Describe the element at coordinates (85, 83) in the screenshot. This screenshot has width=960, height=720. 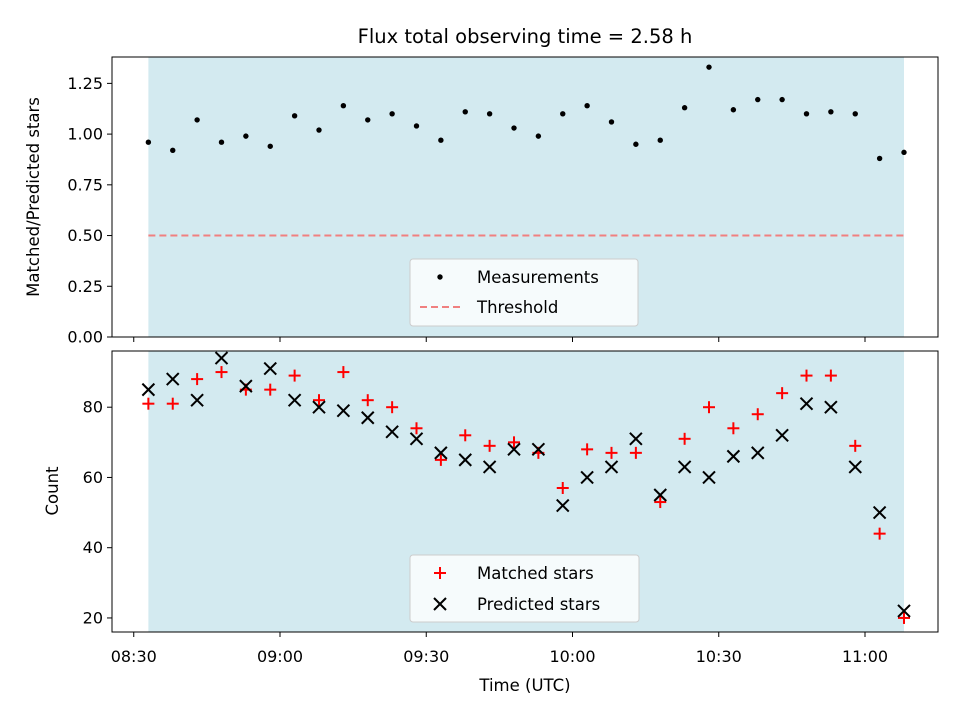
I see `y-tick-label: 1.25` at that location.